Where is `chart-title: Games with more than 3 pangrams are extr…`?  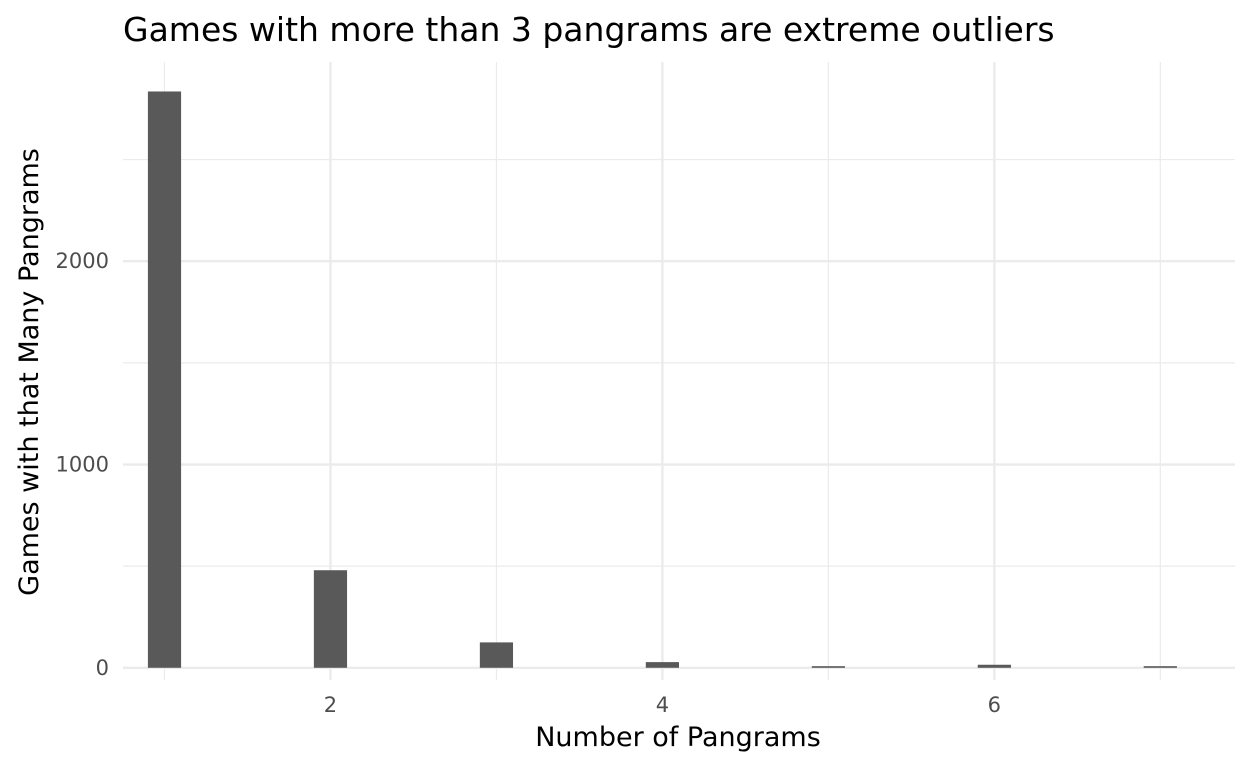
chart-title: Games with more than 3 pangrams are extr… is located at coordinates (589, 29).